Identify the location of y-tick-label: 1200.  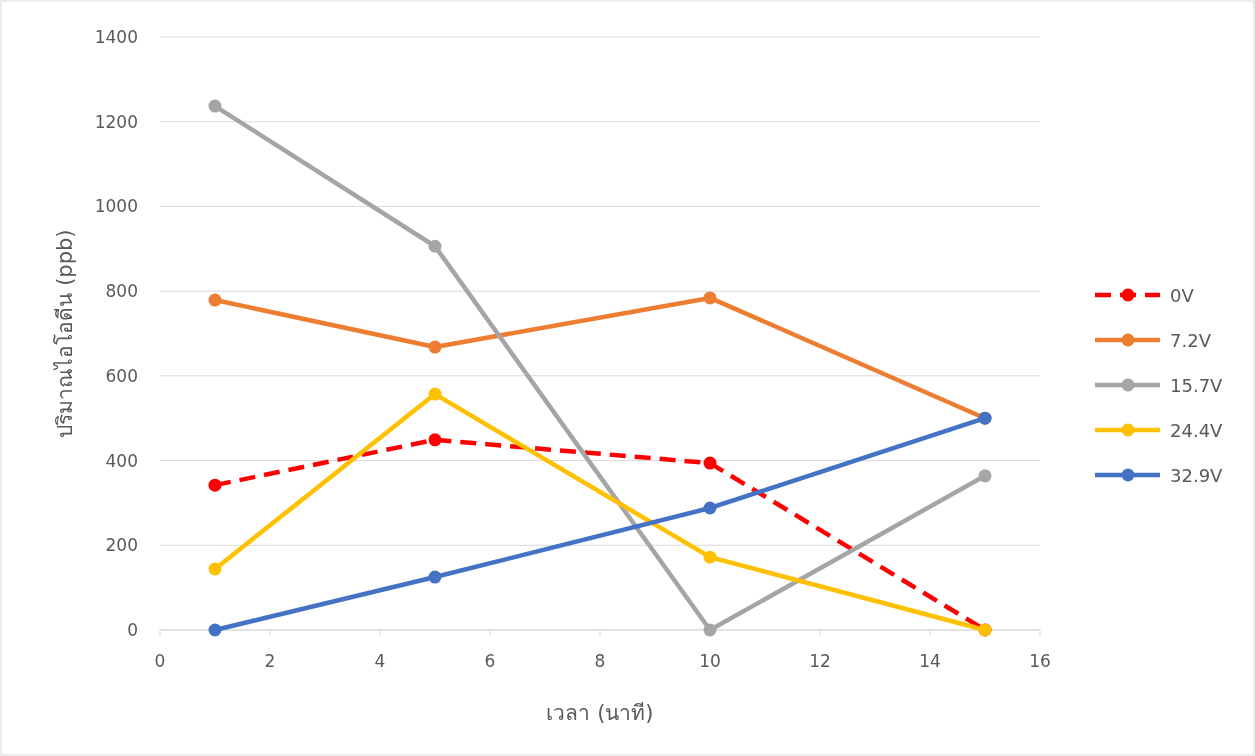
(116, 121).